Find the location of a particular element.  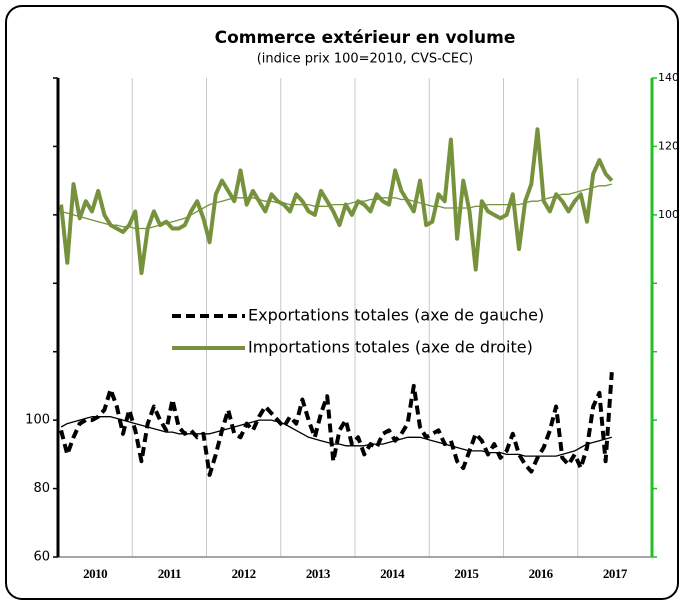

x-tick-label: 2015 is located at coordinates (466, 573).